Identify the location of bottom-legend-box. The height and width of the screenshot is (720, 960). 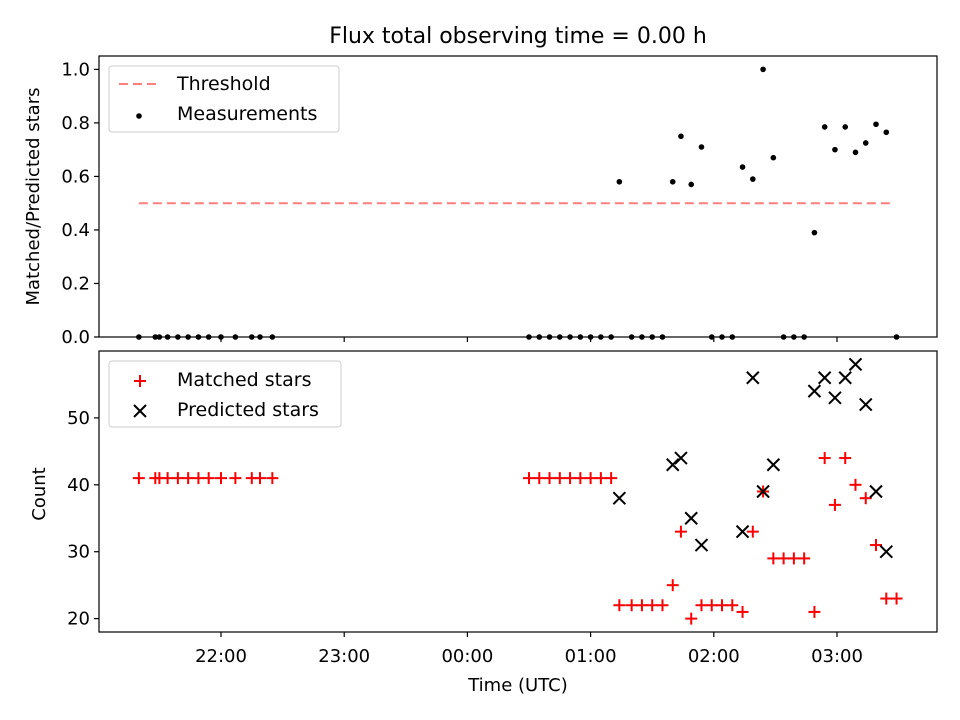
(225, 394).